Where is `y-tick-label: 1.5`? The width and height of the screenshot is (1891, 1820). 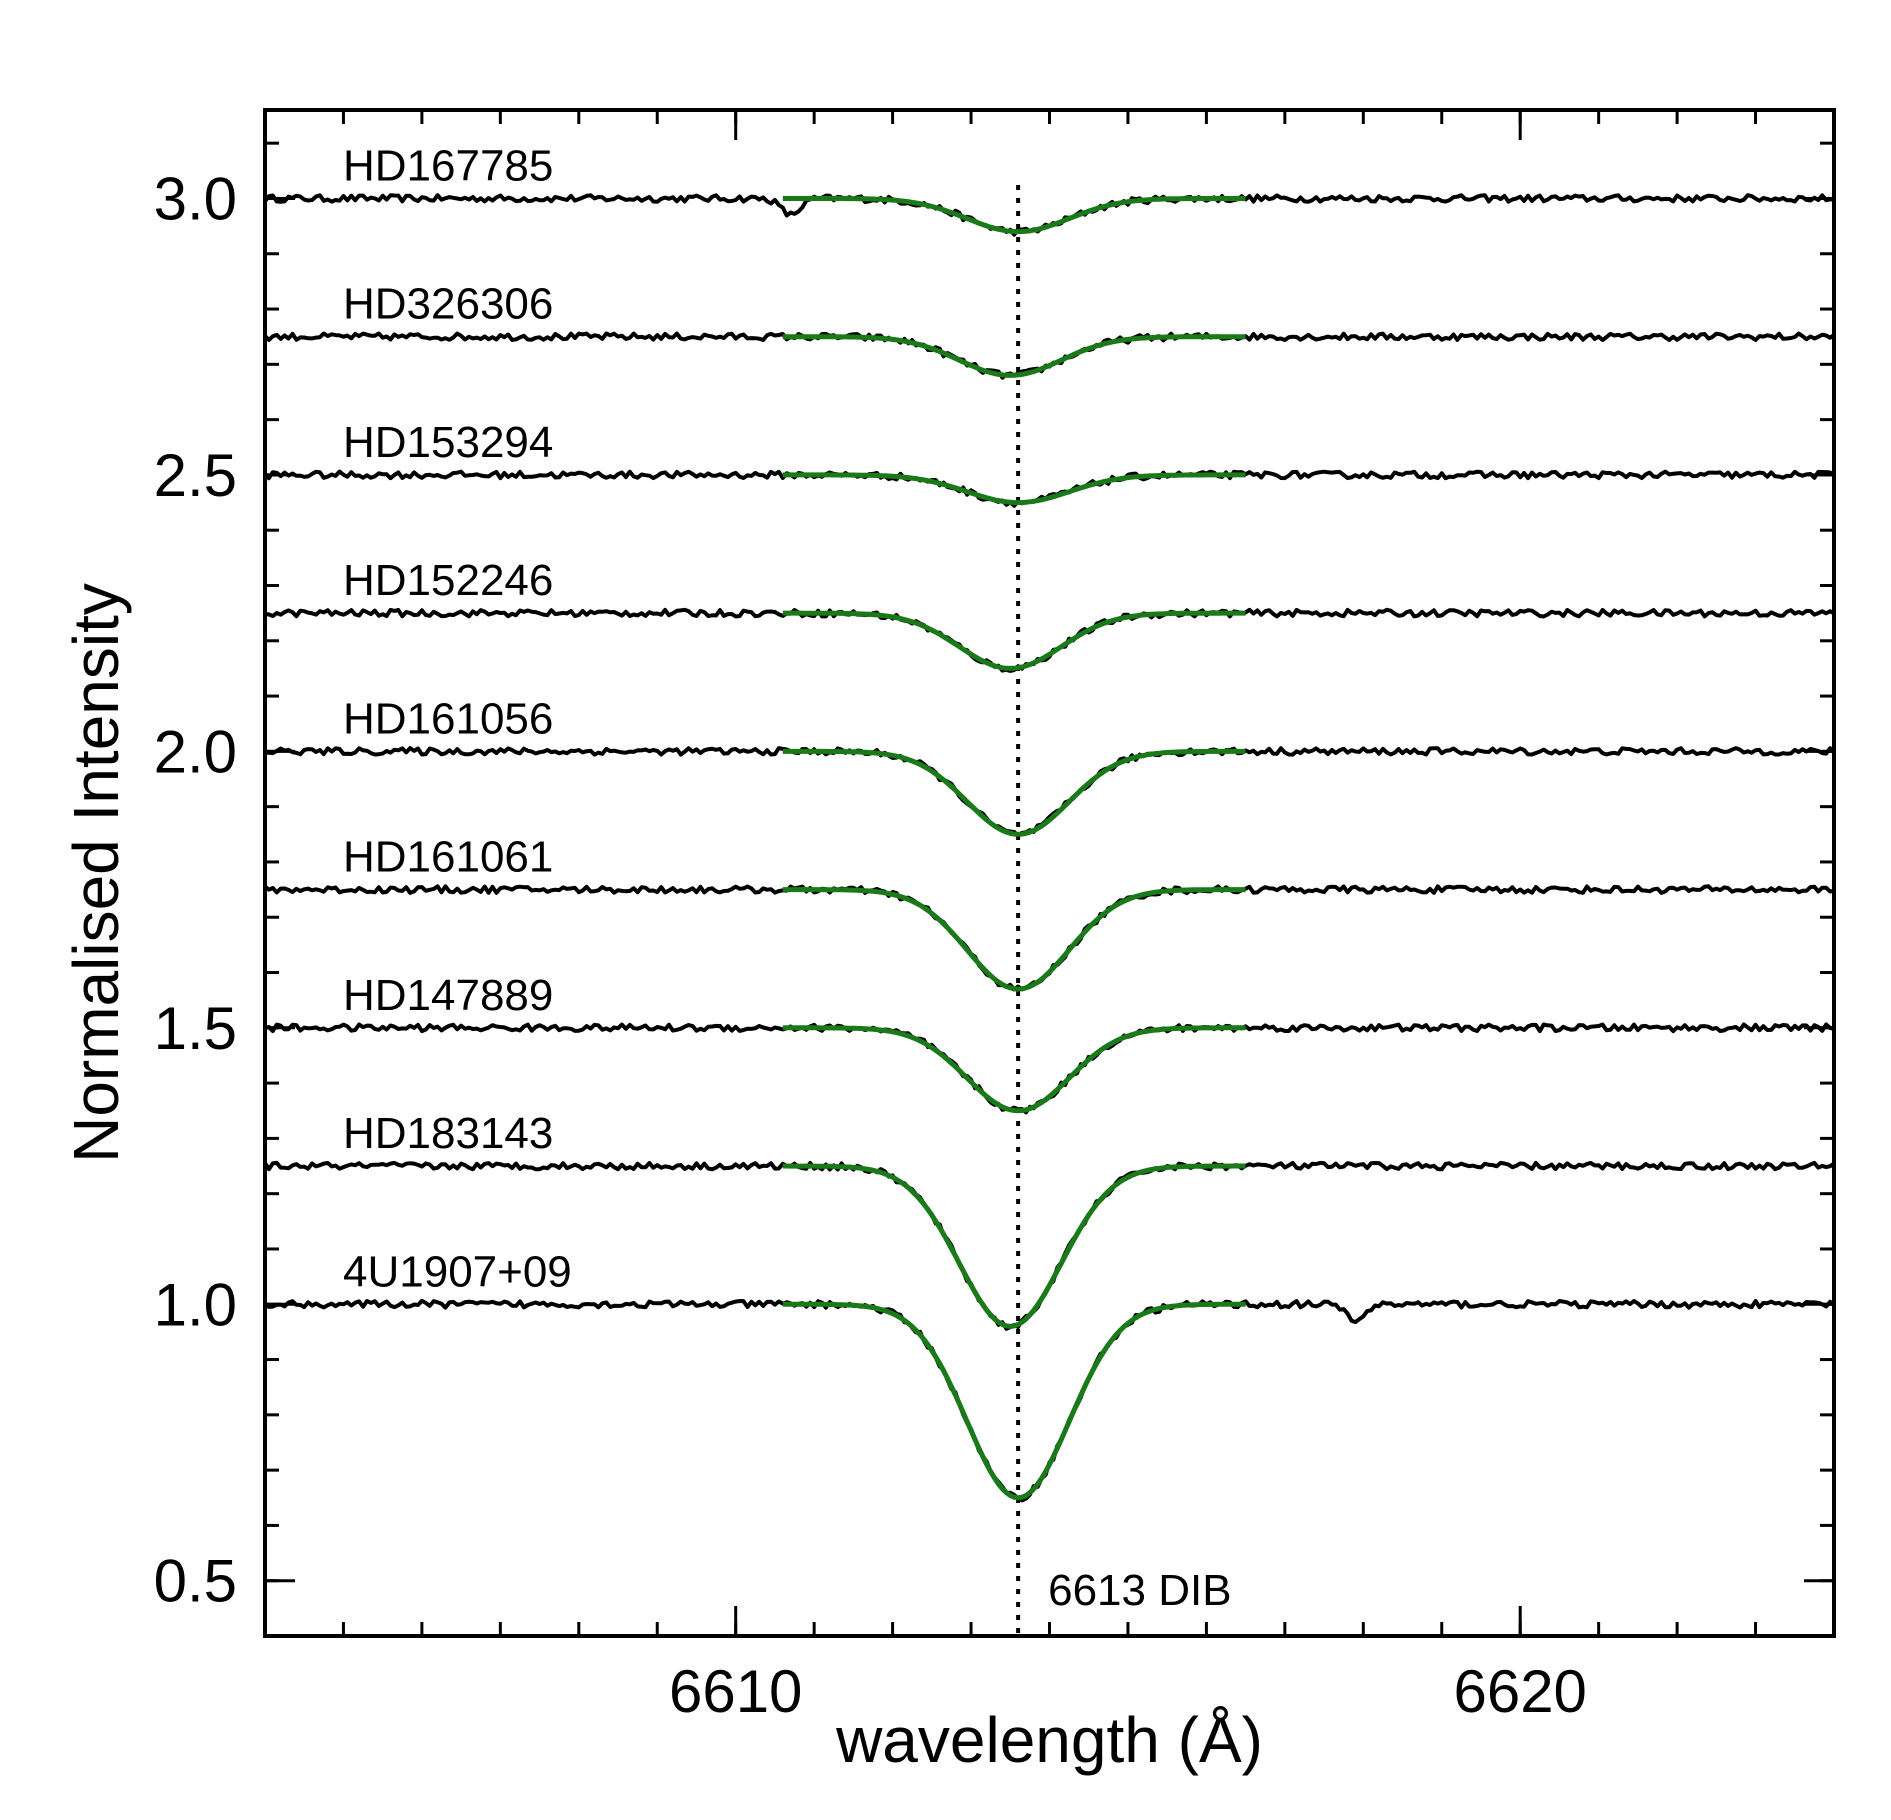
y-tick-label: 1.5 is located at coordinates (195, 1028).